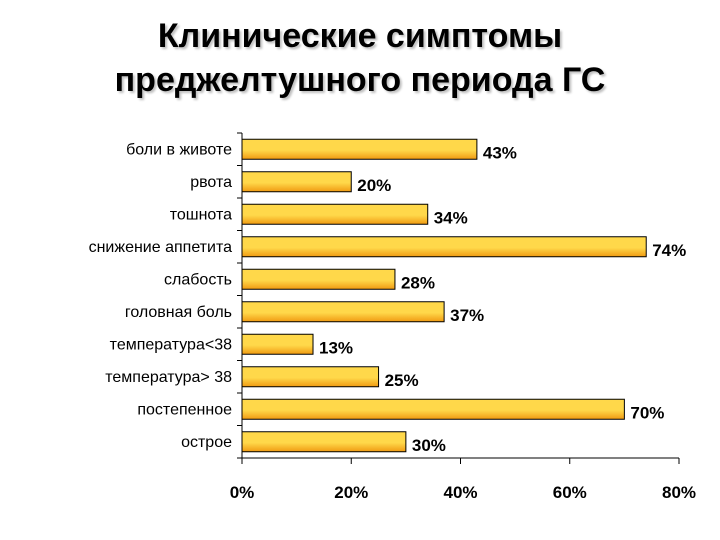 This screenshot has height=540, width=720. Describe the element at coordinates (570, 492) in the screenshot. I see `x-tick-label: 60%` at that location.